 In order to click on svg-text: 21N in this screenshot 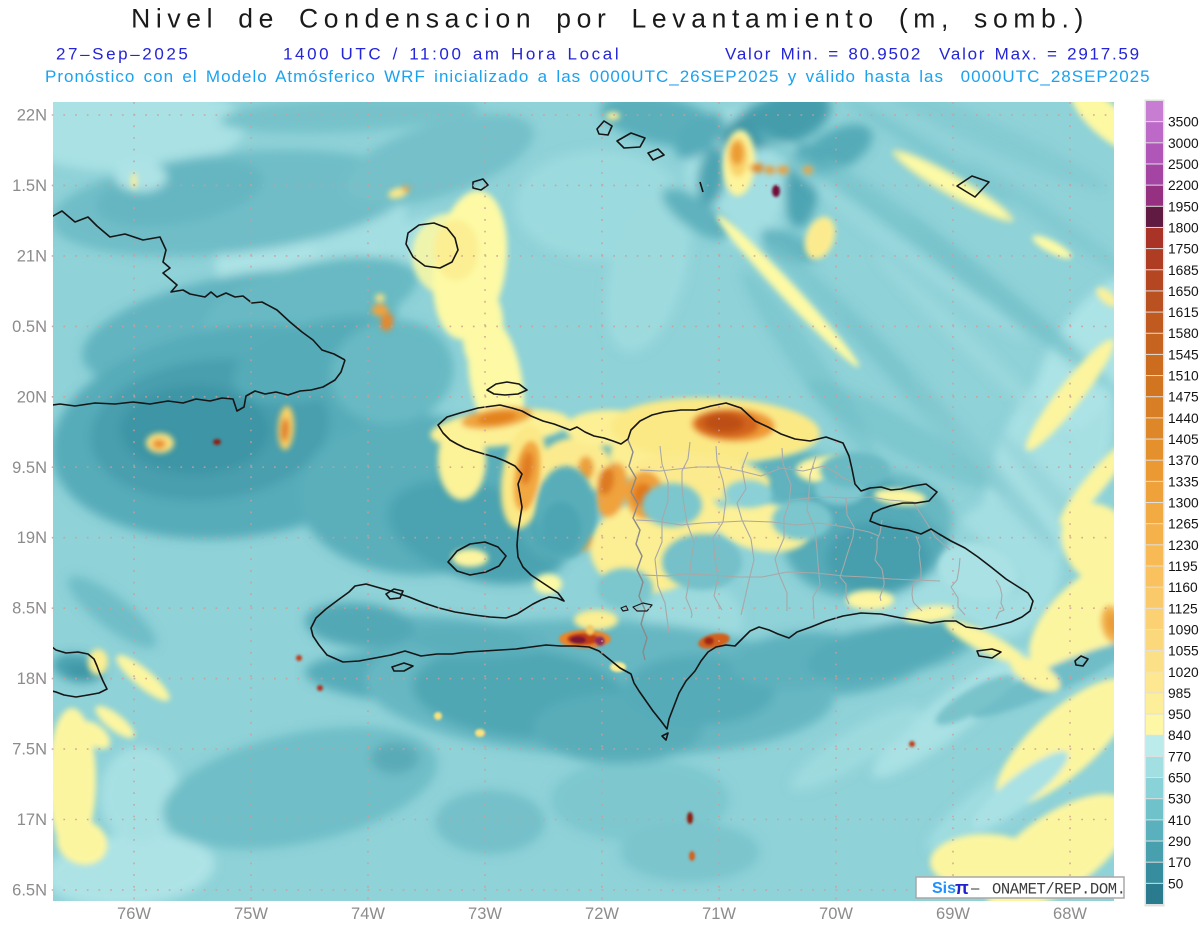, I will do `click(32, 256)`.